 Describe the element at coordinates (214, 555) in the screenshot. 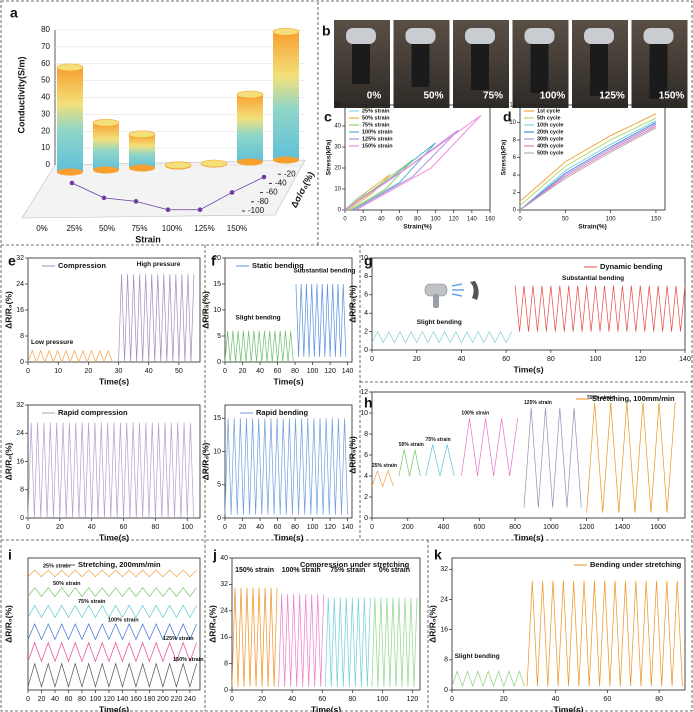

I see `panel-letter: j` at that location.